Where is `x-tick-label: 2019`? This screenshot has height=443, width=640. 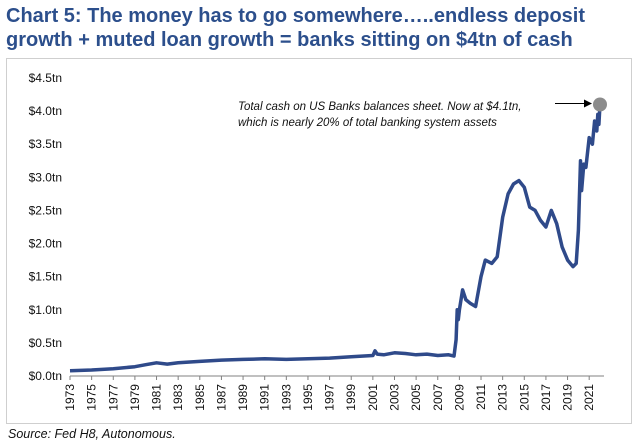 x-tick-label: 2019 is located at coordinates (568, 397).